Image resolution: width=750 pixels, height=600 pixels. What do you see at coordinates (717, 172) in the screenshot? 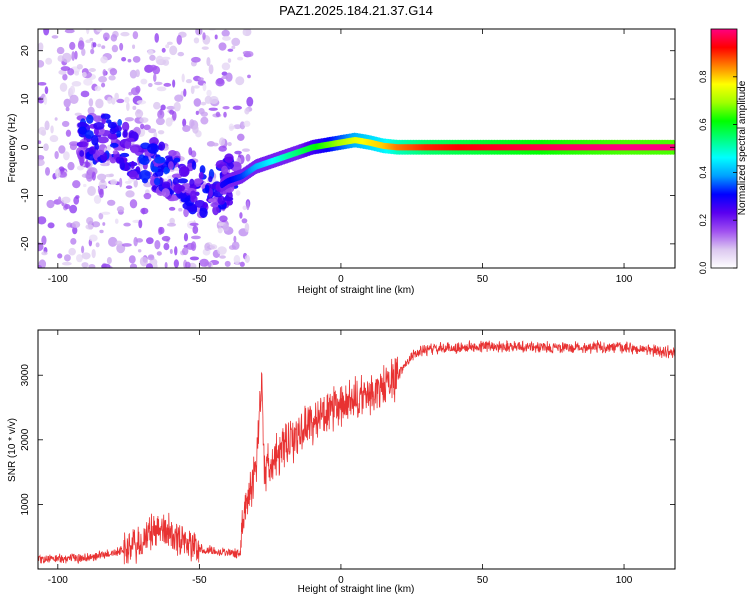
I see `colorbar-ticks: 0.0 0.2 0.4 0.6 0.8` at bounding box center [717, 172].